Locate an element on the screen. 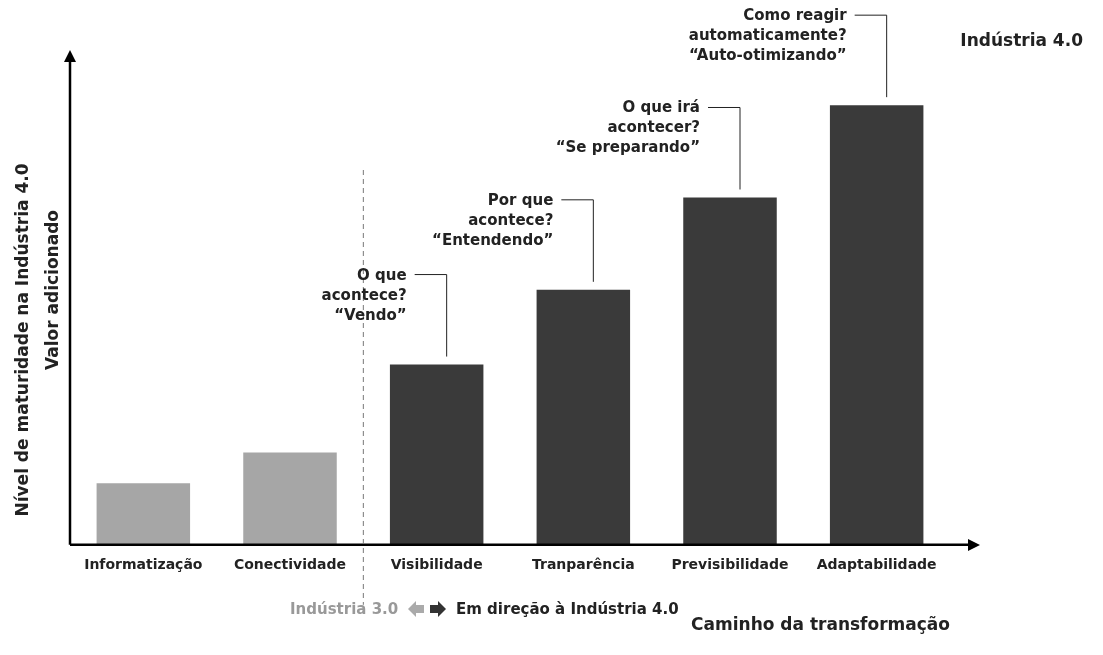 The width and height of the screenshot is (1103, 655). x-tick-label: Adaptabilidade is located at coordinates (876, 563).